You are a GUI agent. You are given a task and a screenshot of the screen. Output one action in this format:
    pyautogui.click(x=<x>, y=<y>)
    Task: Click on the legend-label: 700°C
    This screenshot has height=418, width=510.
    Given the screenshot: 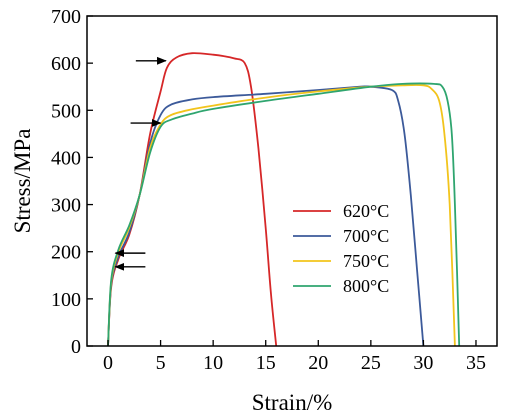 What is the action you would take?
    pyautogui.click(x=366, y=236)
    